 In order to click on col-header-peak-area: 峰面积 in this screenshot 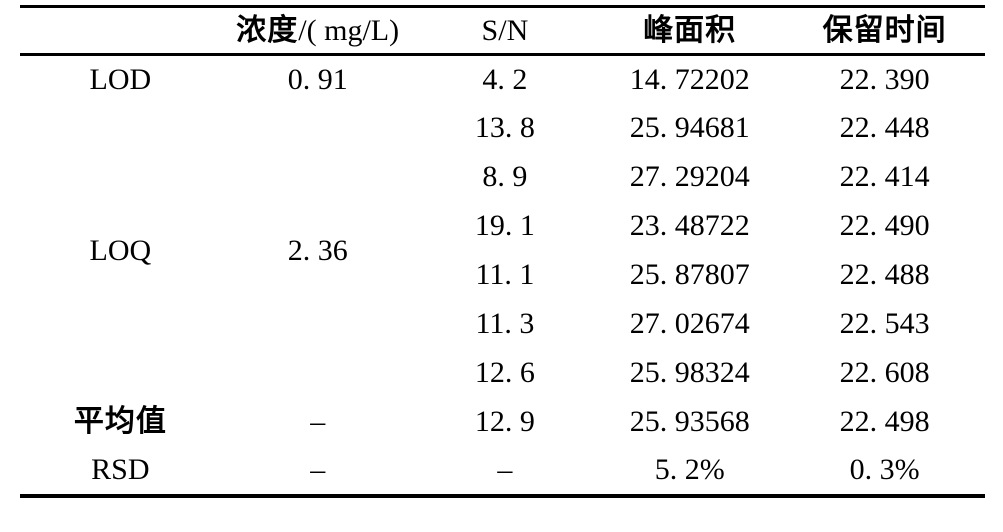, I will do `click(690, 30)`.